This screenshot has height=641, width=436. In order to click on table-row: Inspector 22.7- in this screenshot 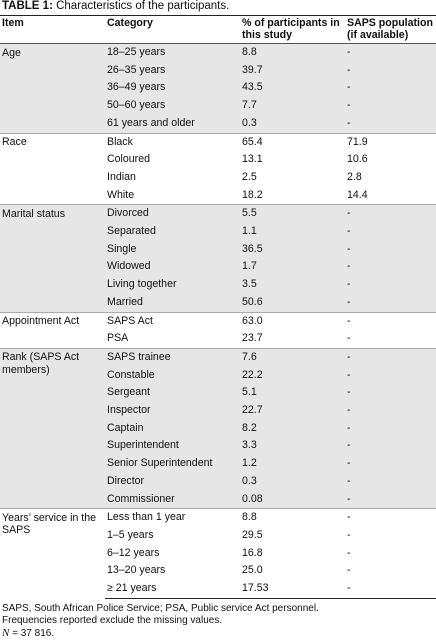, I will do `click(218, 411)`.